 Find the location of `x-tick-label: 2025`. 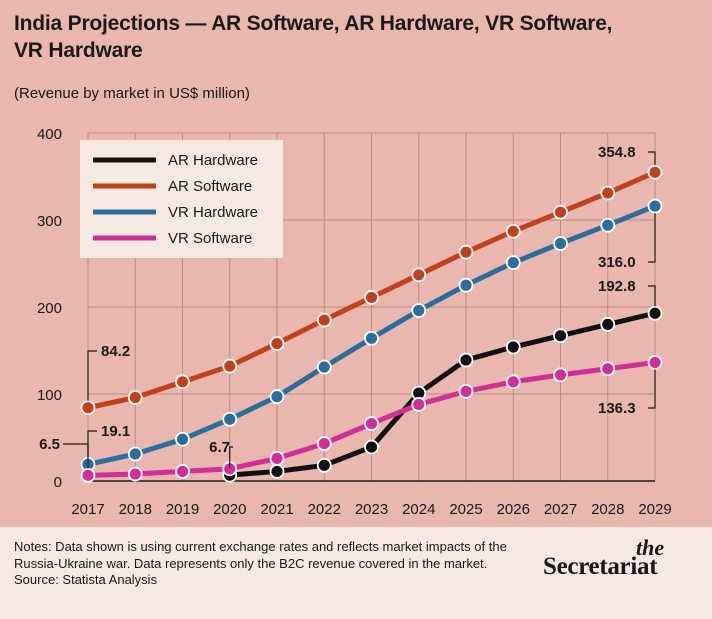

x-tick-label: 2025 is located at coordinates (465, 509).